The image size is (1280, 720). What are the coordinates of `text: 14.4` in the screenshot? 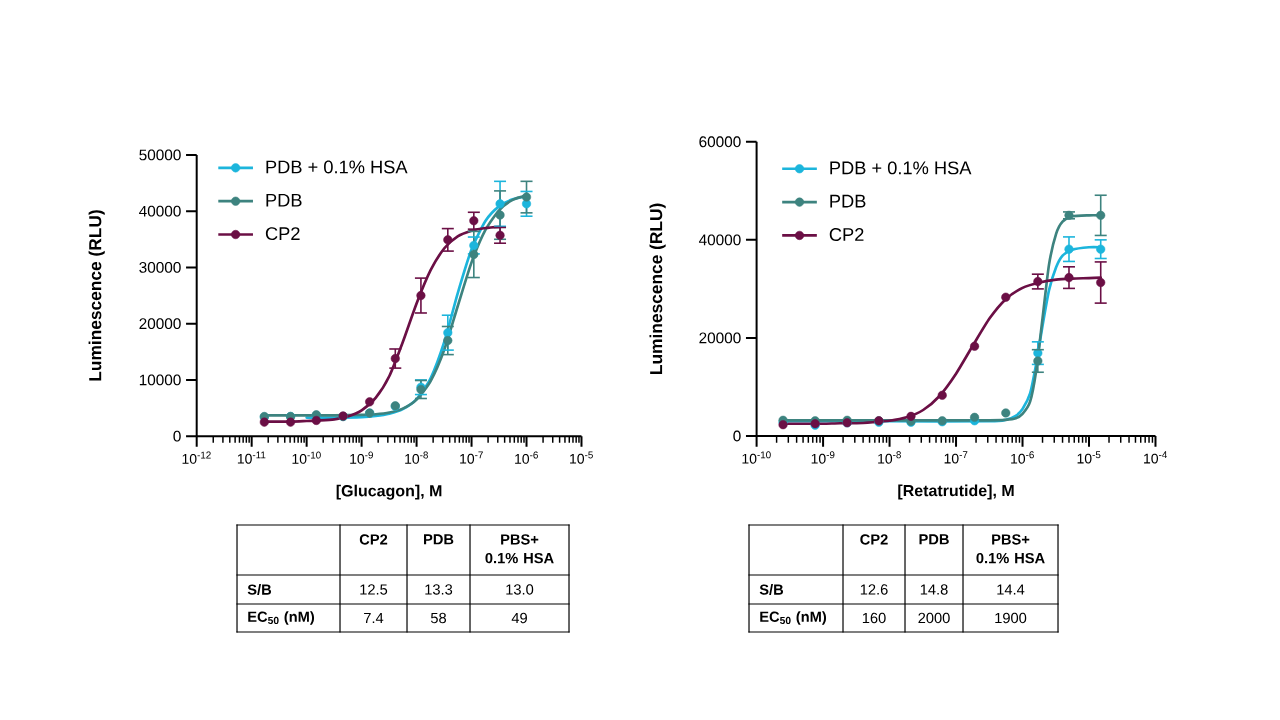 It's located at (1011, 589).